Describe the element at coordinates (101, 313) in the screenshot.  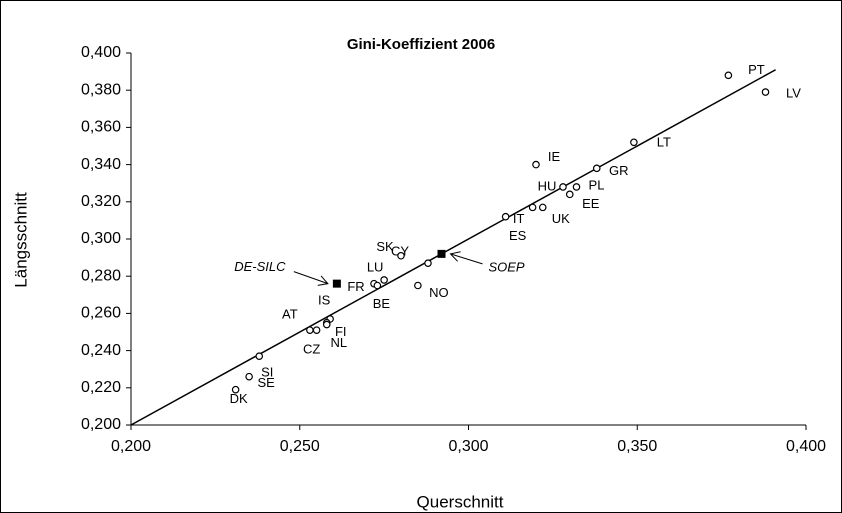
I see `y-tick-label: 0,260` at that location.